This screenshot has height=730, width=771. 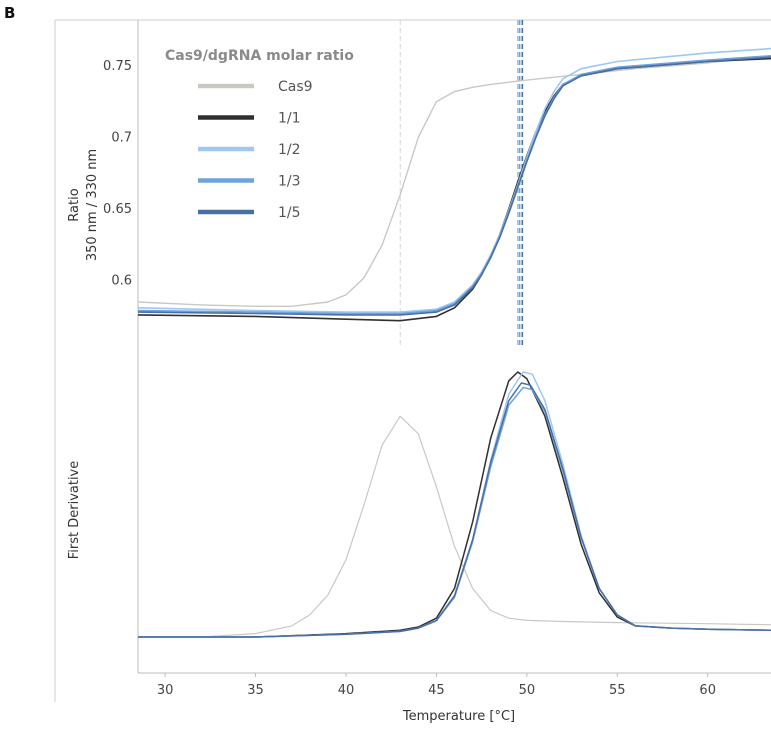 What do you see at coordinates (289, 150) in the screenshot?
I see `legend-label: 1/2` at bounding box center [289, 150].